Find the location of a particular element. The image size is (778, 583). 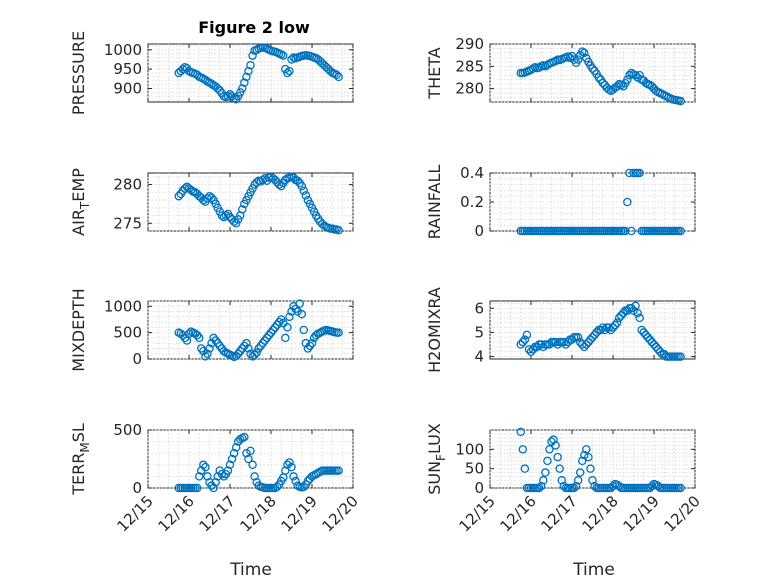

y-tick-label: 275 is located at coordinates (127, 223).